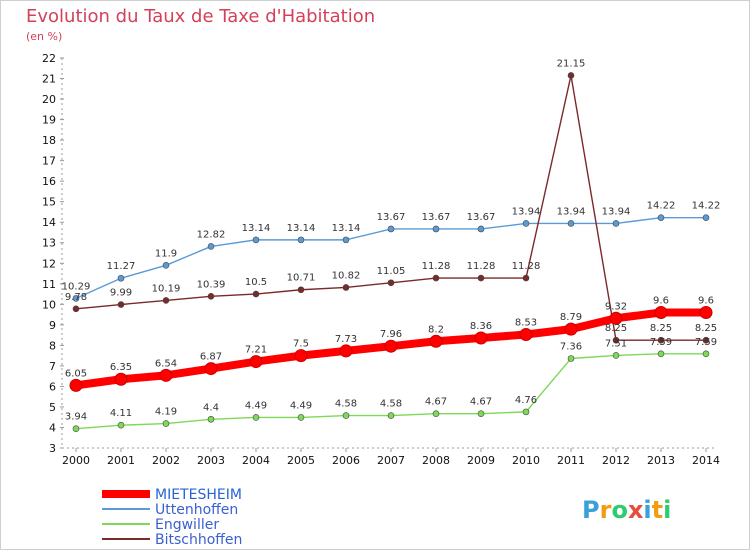 The image size is (750, 550). What do you see at coordinates (256, 460) in the screenshot?
I see `x-tick-label: 2004` at bounding box center [256, 460].